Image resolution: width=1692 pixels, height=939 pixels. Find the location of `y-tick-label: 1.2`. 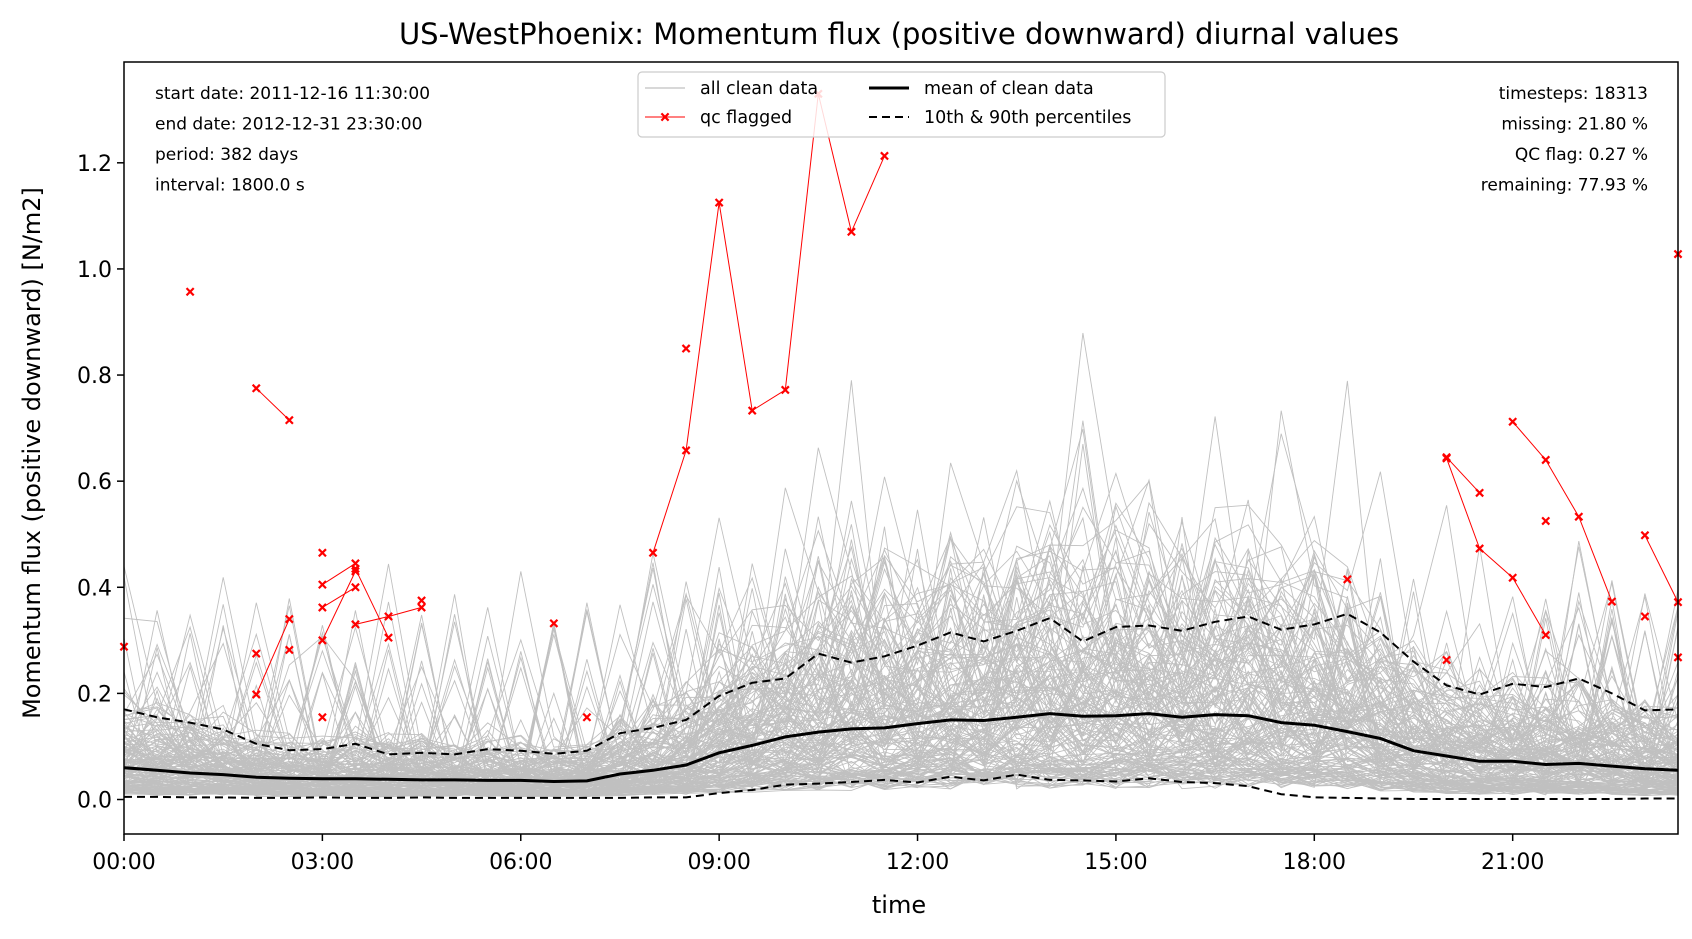

y-tick-label: 1.2 is located at coordinates (94, 164).